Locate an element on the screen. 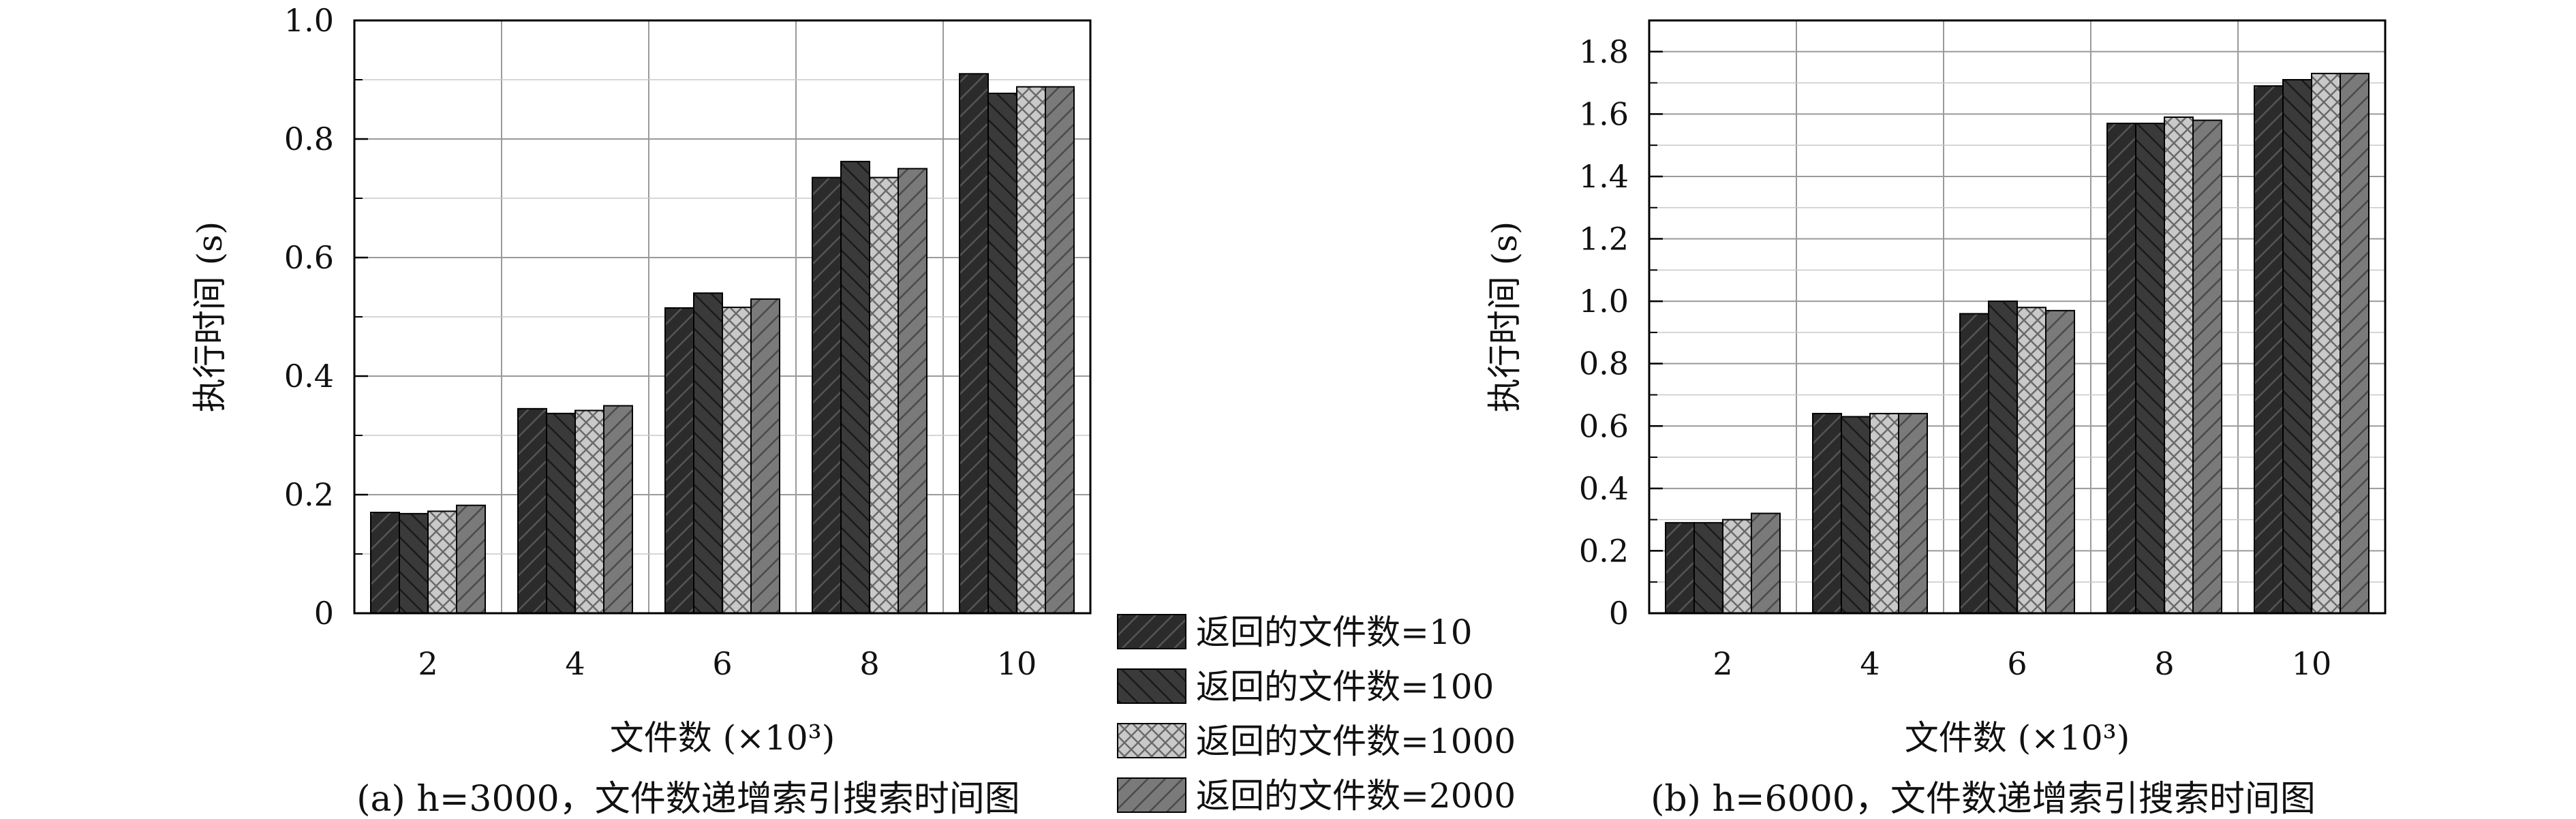 Image resolution: width=2576 pixels, height=819 pixels. chart-b-y-tick-label: 0.8 is located at coordinates (1604, 363).